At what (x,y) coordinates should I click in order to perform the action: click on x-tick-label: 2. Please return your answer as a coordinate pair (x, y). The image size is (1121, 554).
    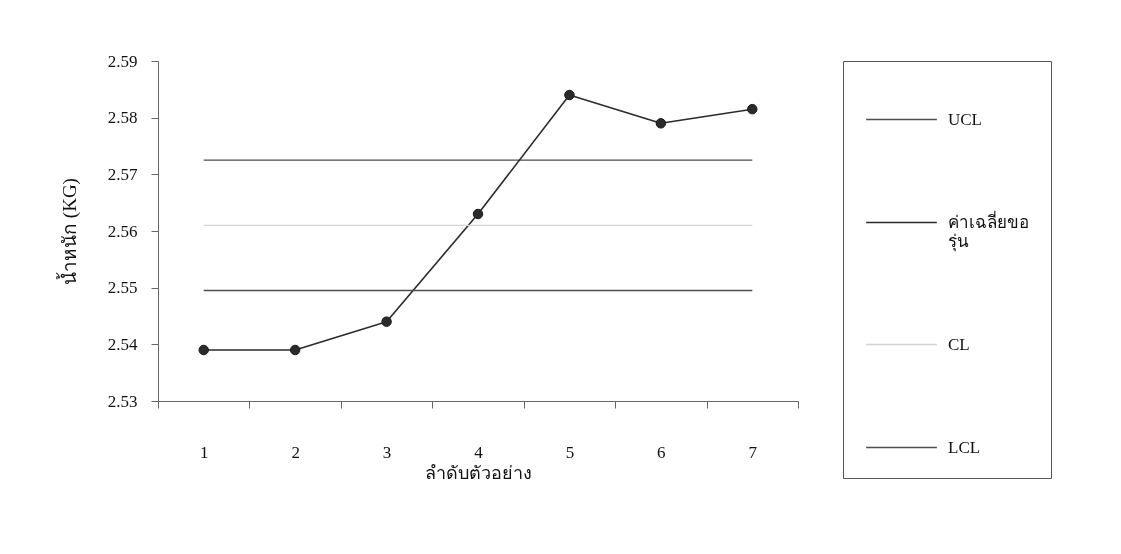
    Looking at the image, I should click on (295, 452).